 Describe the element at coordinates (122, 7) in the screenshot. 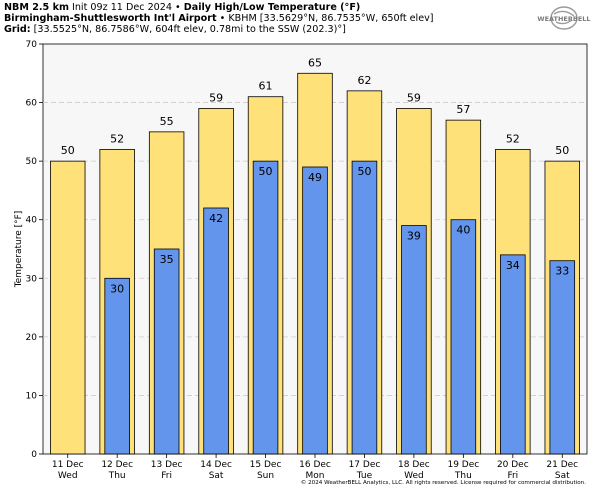

I see `init-time: Init 09z 11 Dec 2024` at that location.